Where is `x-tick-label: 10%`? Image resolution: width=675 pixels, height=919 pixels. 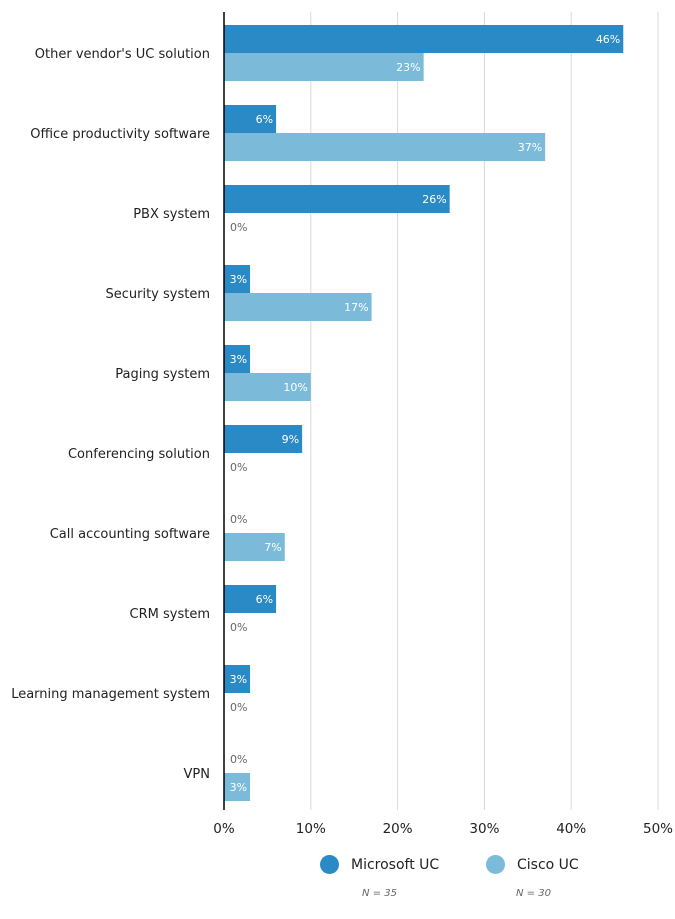
x-tick-label: 10% is located at coordinates (311, 829).